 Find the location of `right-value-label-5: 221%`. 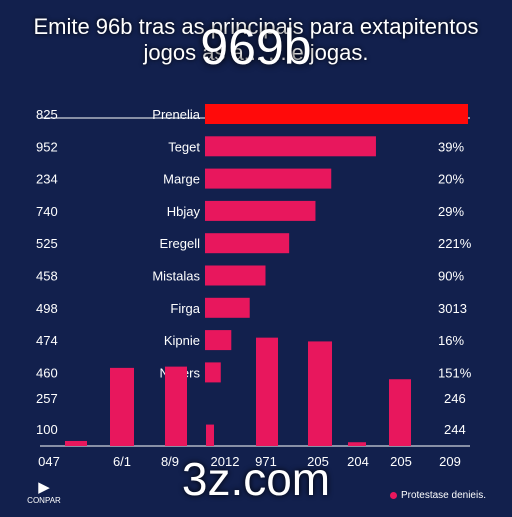

right-value-label-5: 221% is located at coordinates (455, 243).